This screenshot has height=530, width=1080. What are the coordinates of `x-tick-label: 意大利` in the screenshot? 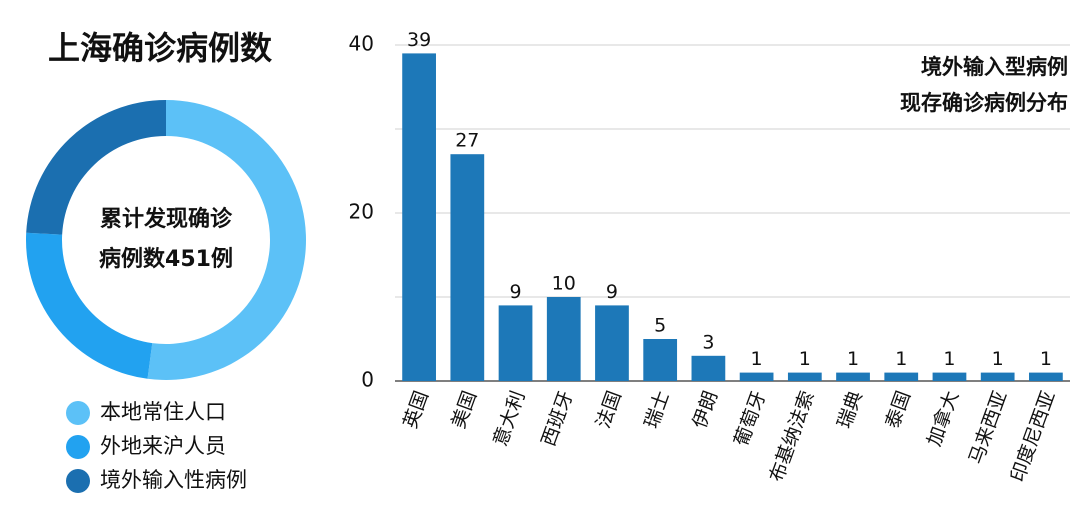 It's located at (509, 418).